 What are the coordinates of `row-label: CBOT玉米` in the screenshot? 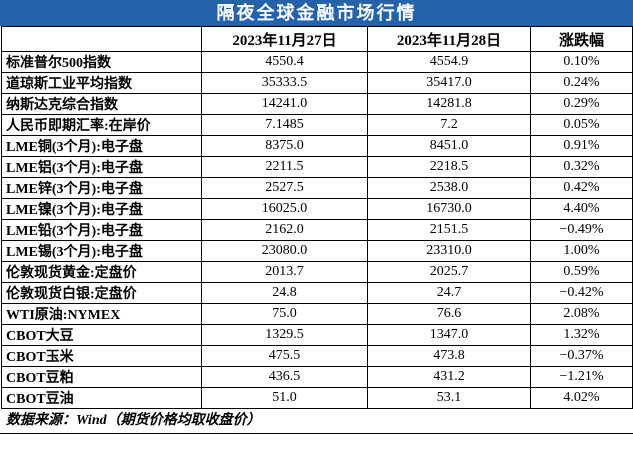 It's located at (101, 356).